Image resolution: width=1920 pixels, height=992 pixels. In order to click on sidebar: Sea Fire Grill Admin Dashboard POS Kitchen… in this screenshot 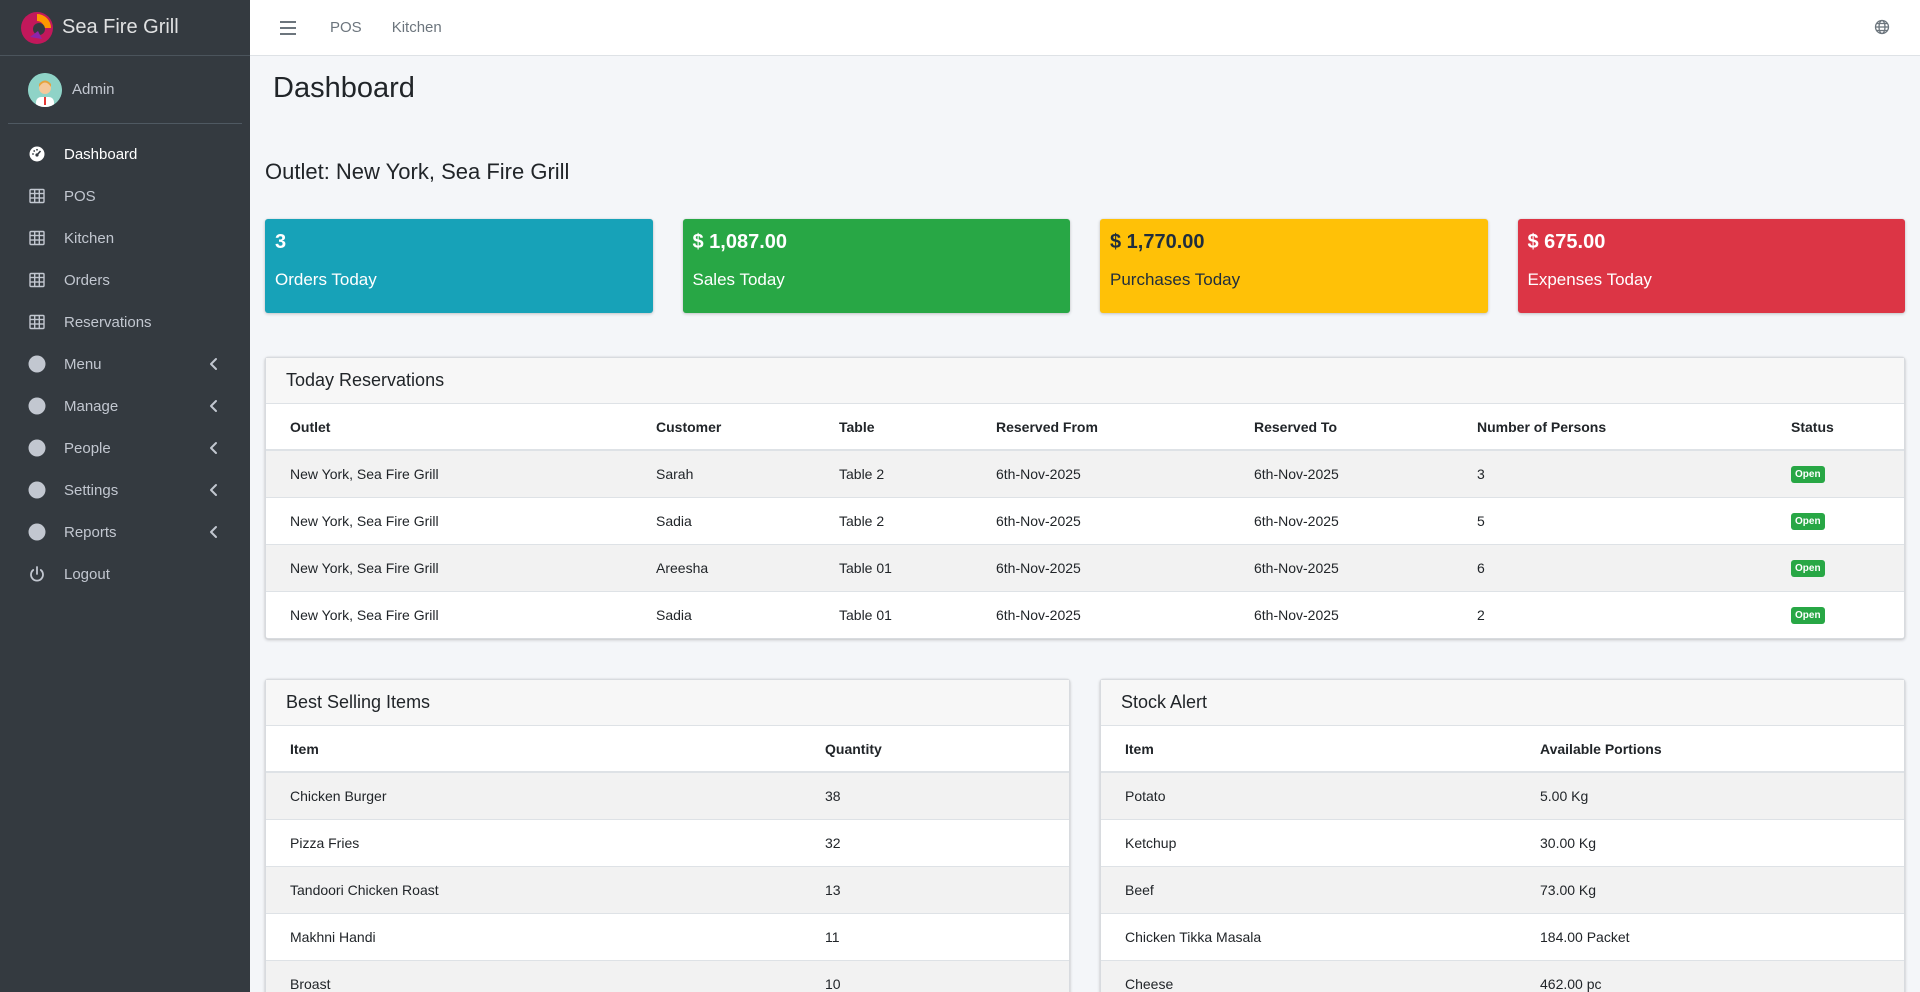, I will do `click(125, 496)`.